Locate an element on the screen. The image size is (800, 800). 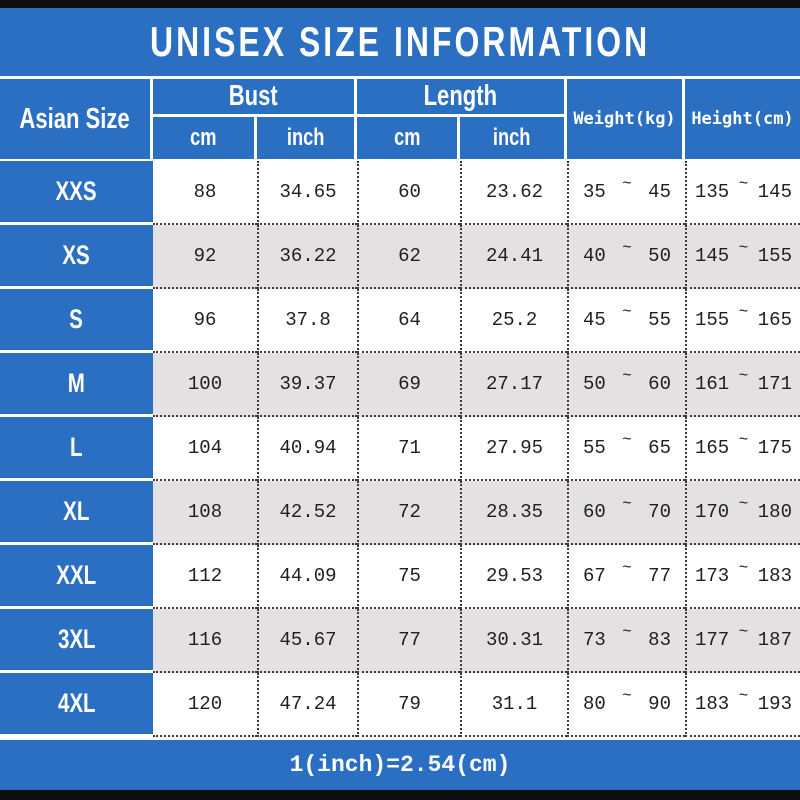
bust-cm-cell: 112 is located at coordinates (205, 577).